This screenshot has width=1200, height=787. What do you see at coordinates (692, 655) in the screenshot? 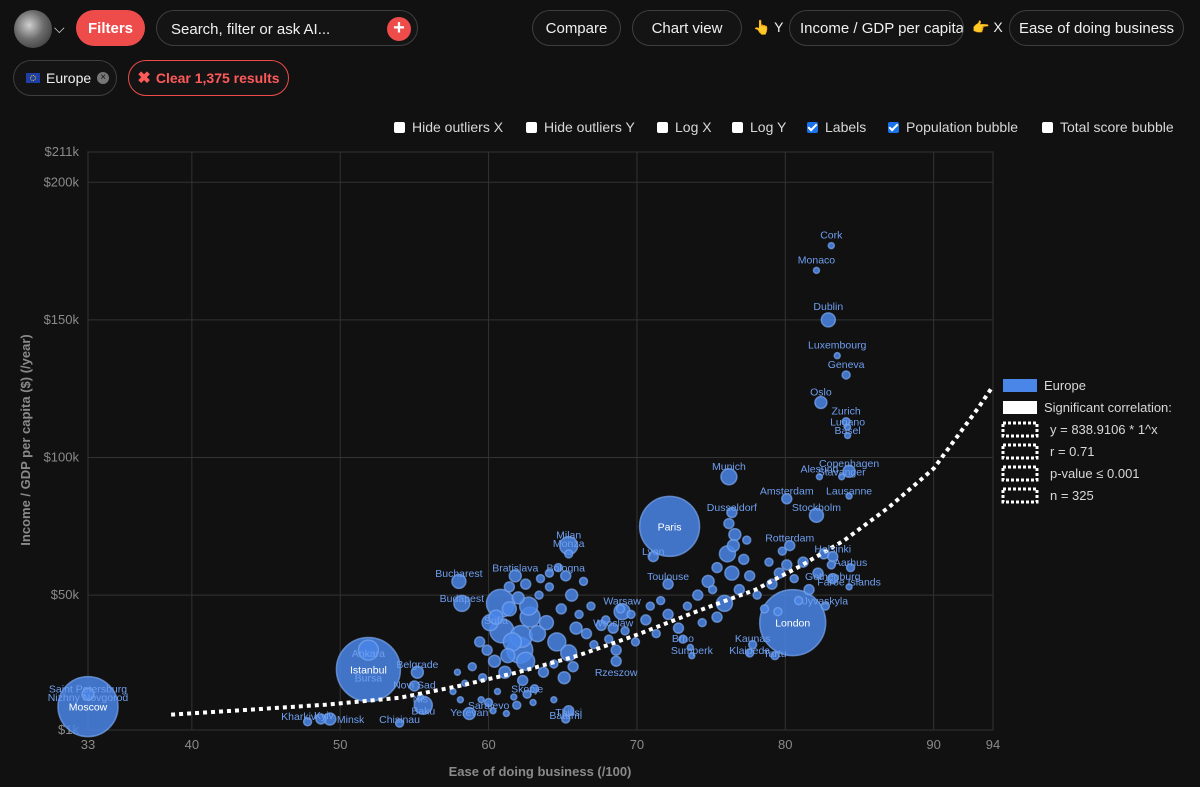
I see `bubble-sumperk` at bounding box center [692, 655].